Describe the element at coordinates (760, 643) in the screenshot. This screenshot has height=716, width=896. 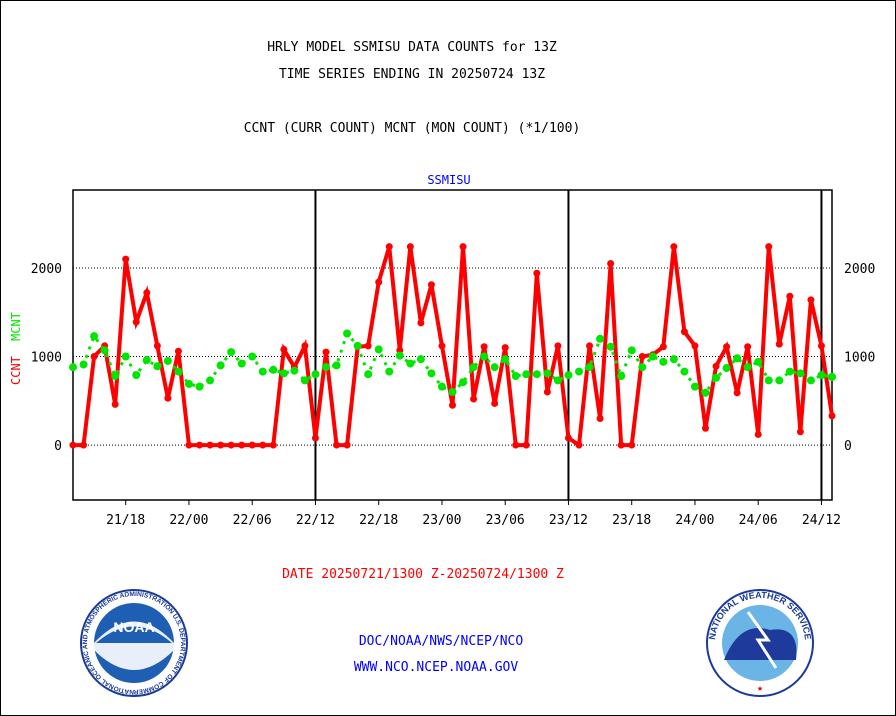
I see `nws-logo: NATIONAL WEATHER SERVICE ★` at that location.